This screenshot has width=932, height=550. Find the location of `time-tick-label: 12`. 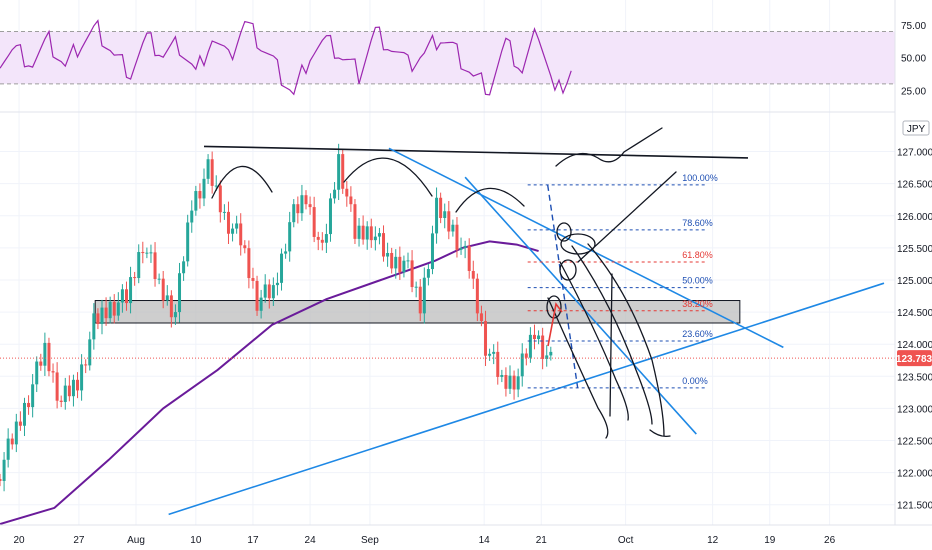

time-tick-label: 12 is located at coordinates (713, 540).